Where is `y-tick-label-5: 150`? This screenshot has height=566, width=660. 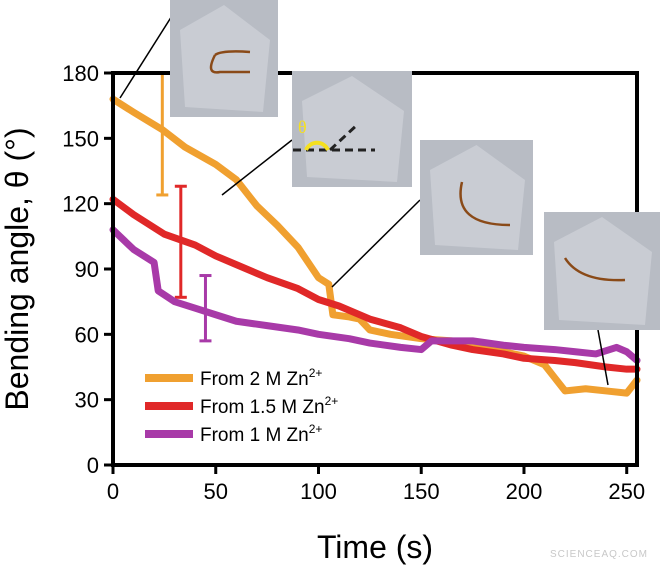 y-tick-label-5: 150 is located at coordinates (80, 138).